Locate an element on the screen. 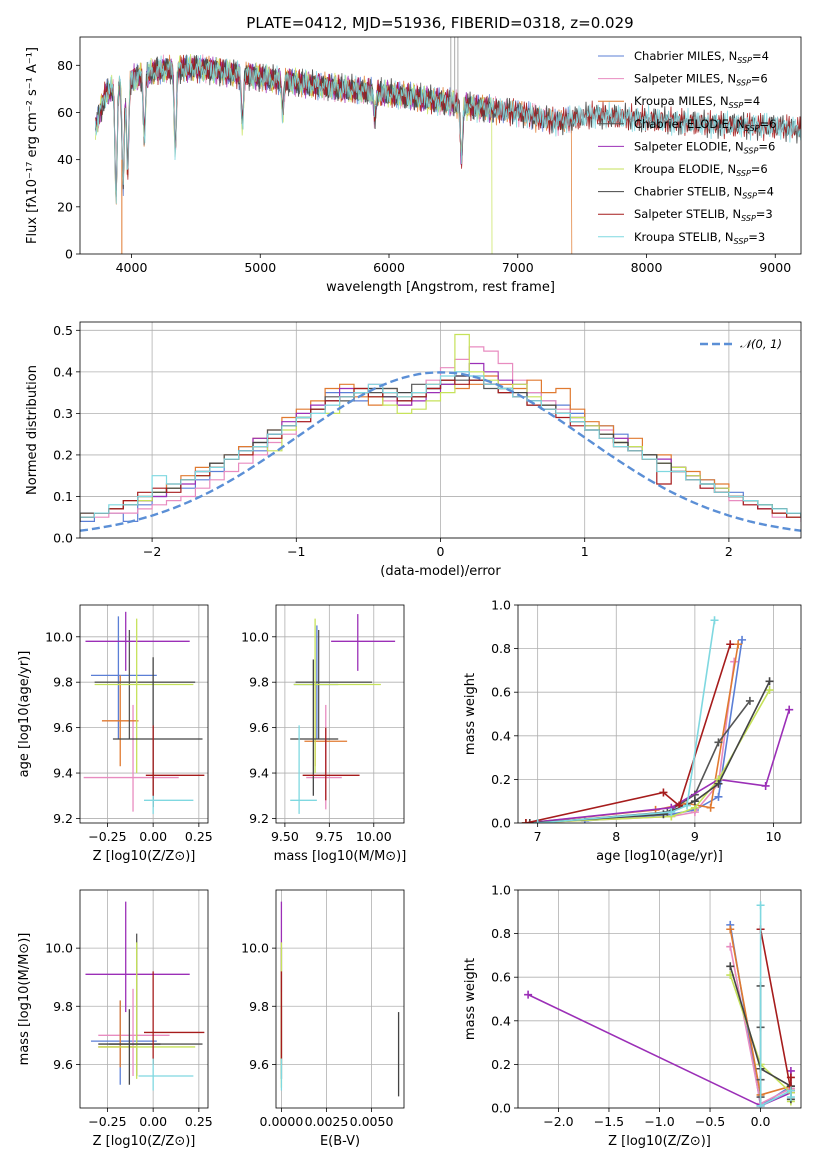 Image resolution: width=819 pixels, height=1170 pixels. y-tick-label: 0.5 is located at coordinates (63, 330).